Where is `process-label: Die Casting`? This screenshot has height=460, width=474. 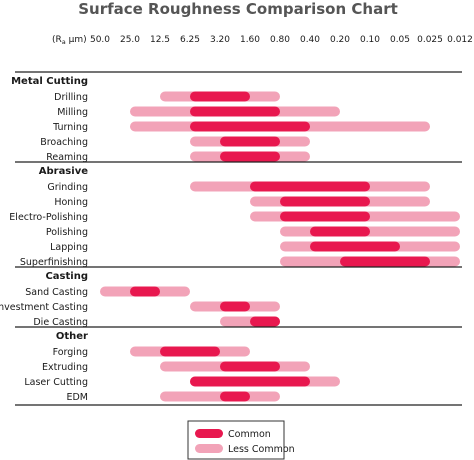 process-label: Die Casting is located at coordinates (60, 322).